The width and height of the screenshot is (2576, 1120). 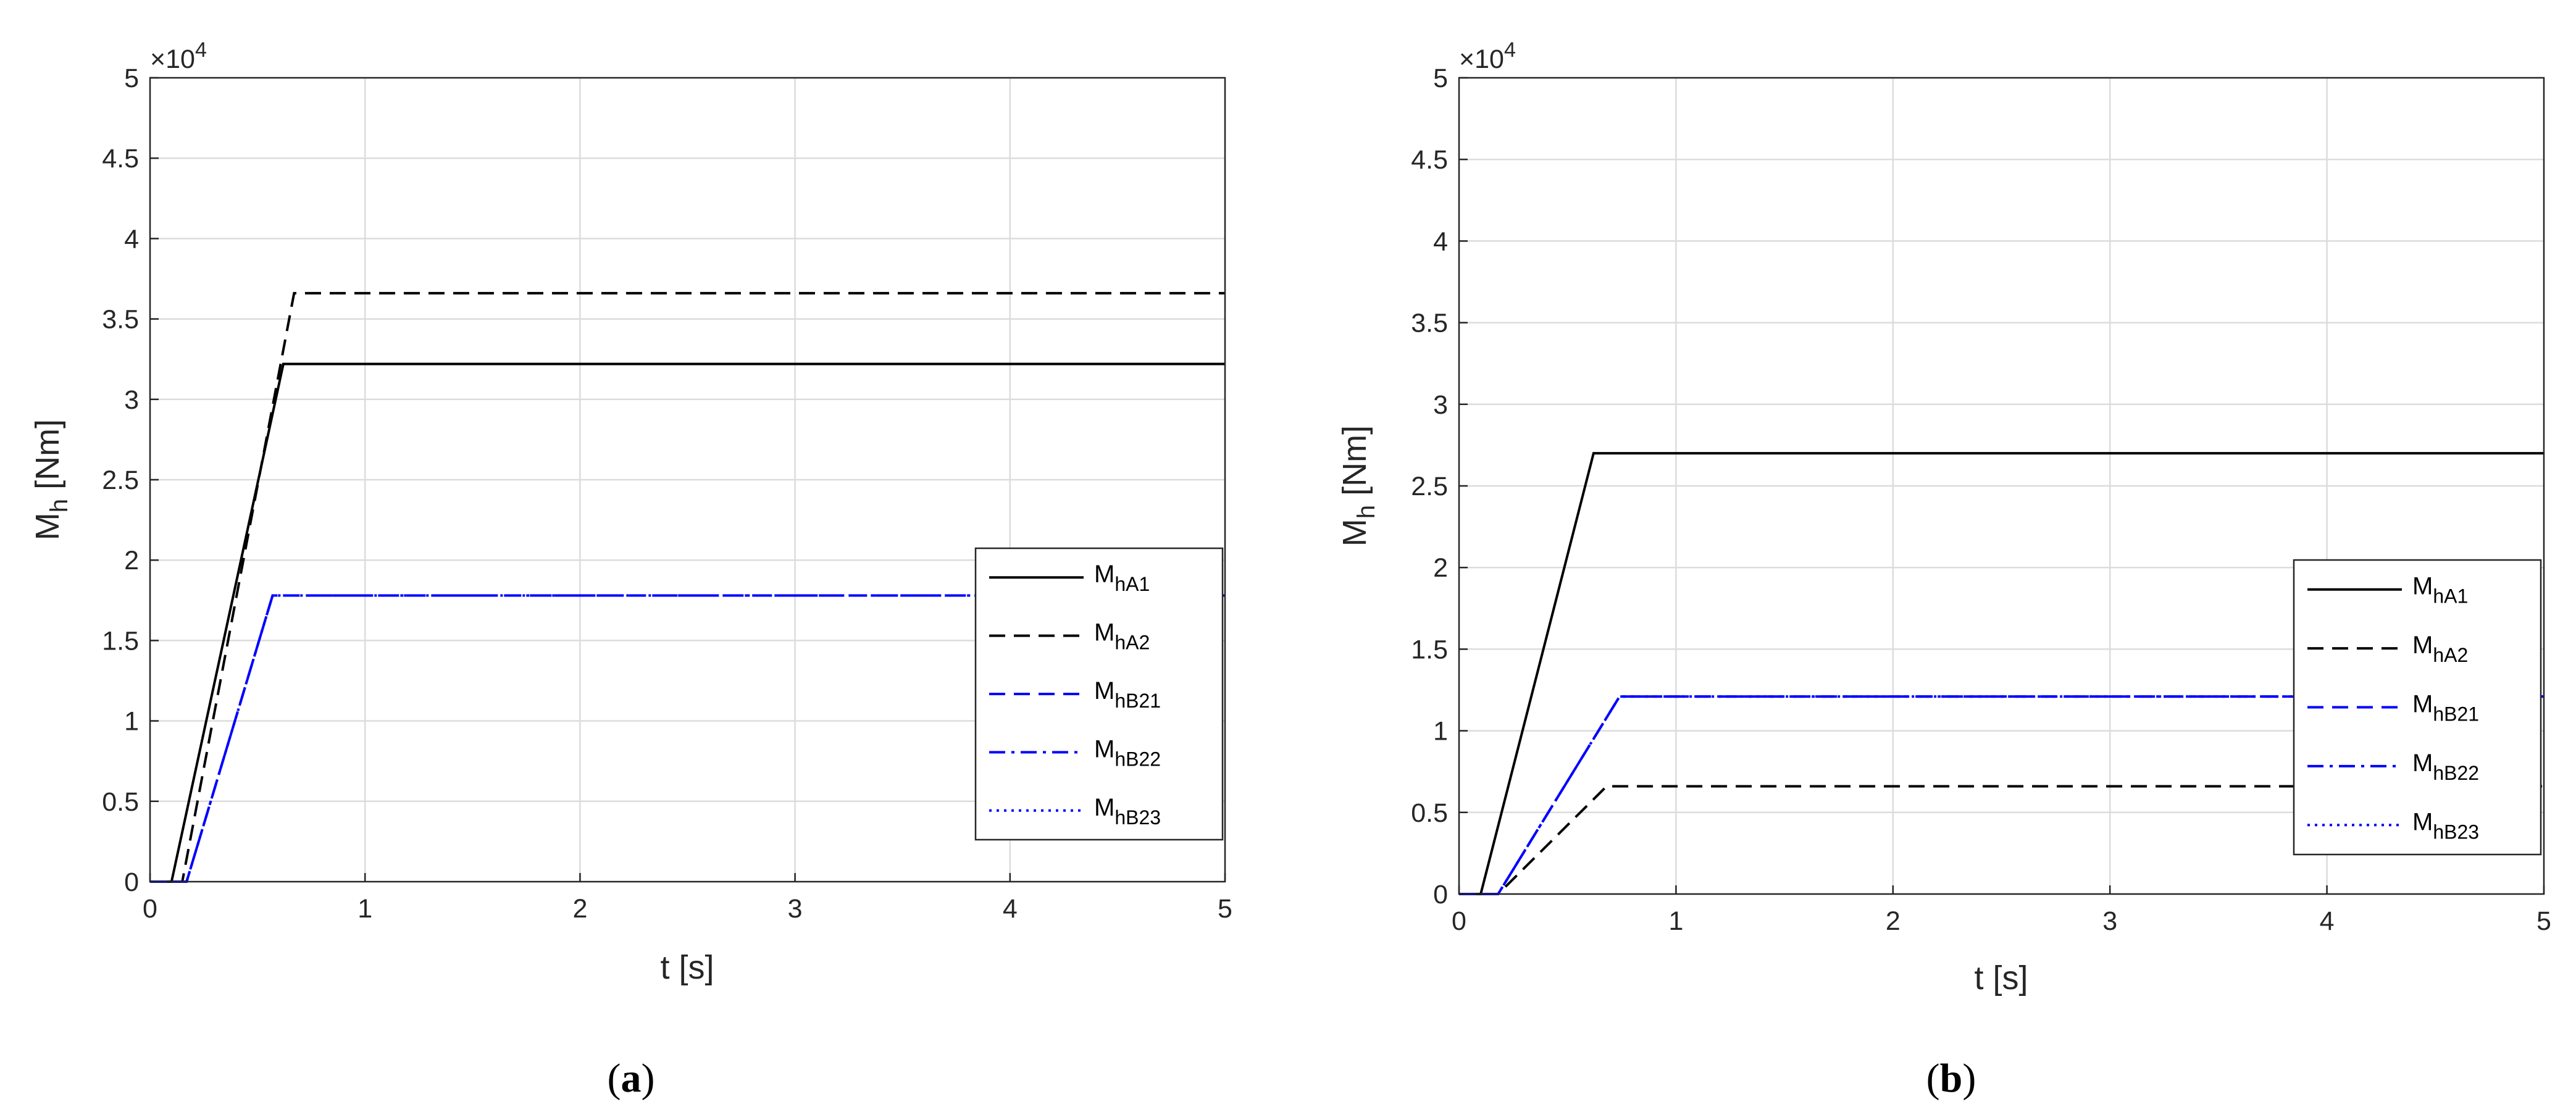 What do you see at coordinates (48, 526) in the screenshot?
I see `y-axis-label-main-a: M` at bounding box center [48, 526].